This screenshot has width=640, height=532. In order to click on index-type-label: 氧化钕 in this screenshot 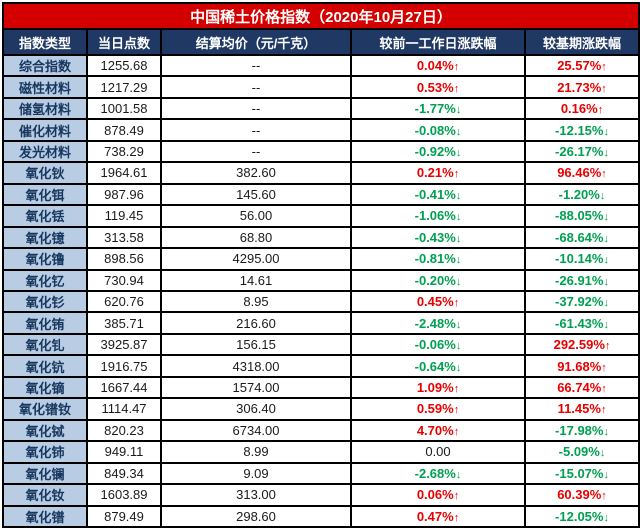, I will do `click(45, 495)`.